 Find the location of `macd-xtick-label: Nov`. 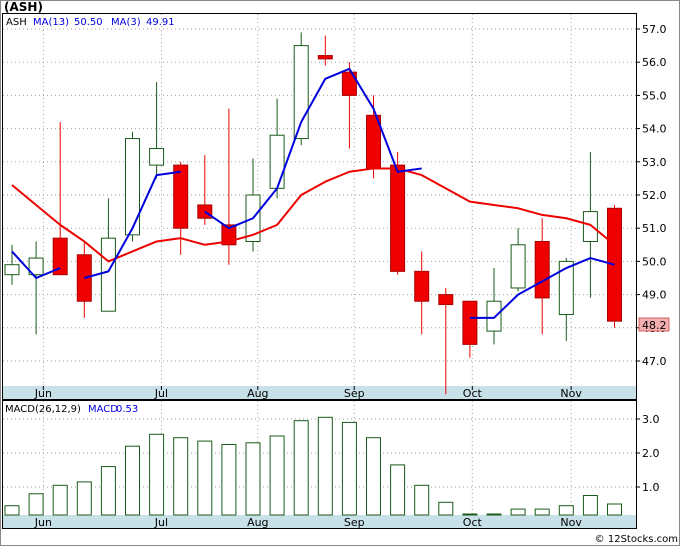

macd-xtick-label: Nov is located at coordinates (571, 522).